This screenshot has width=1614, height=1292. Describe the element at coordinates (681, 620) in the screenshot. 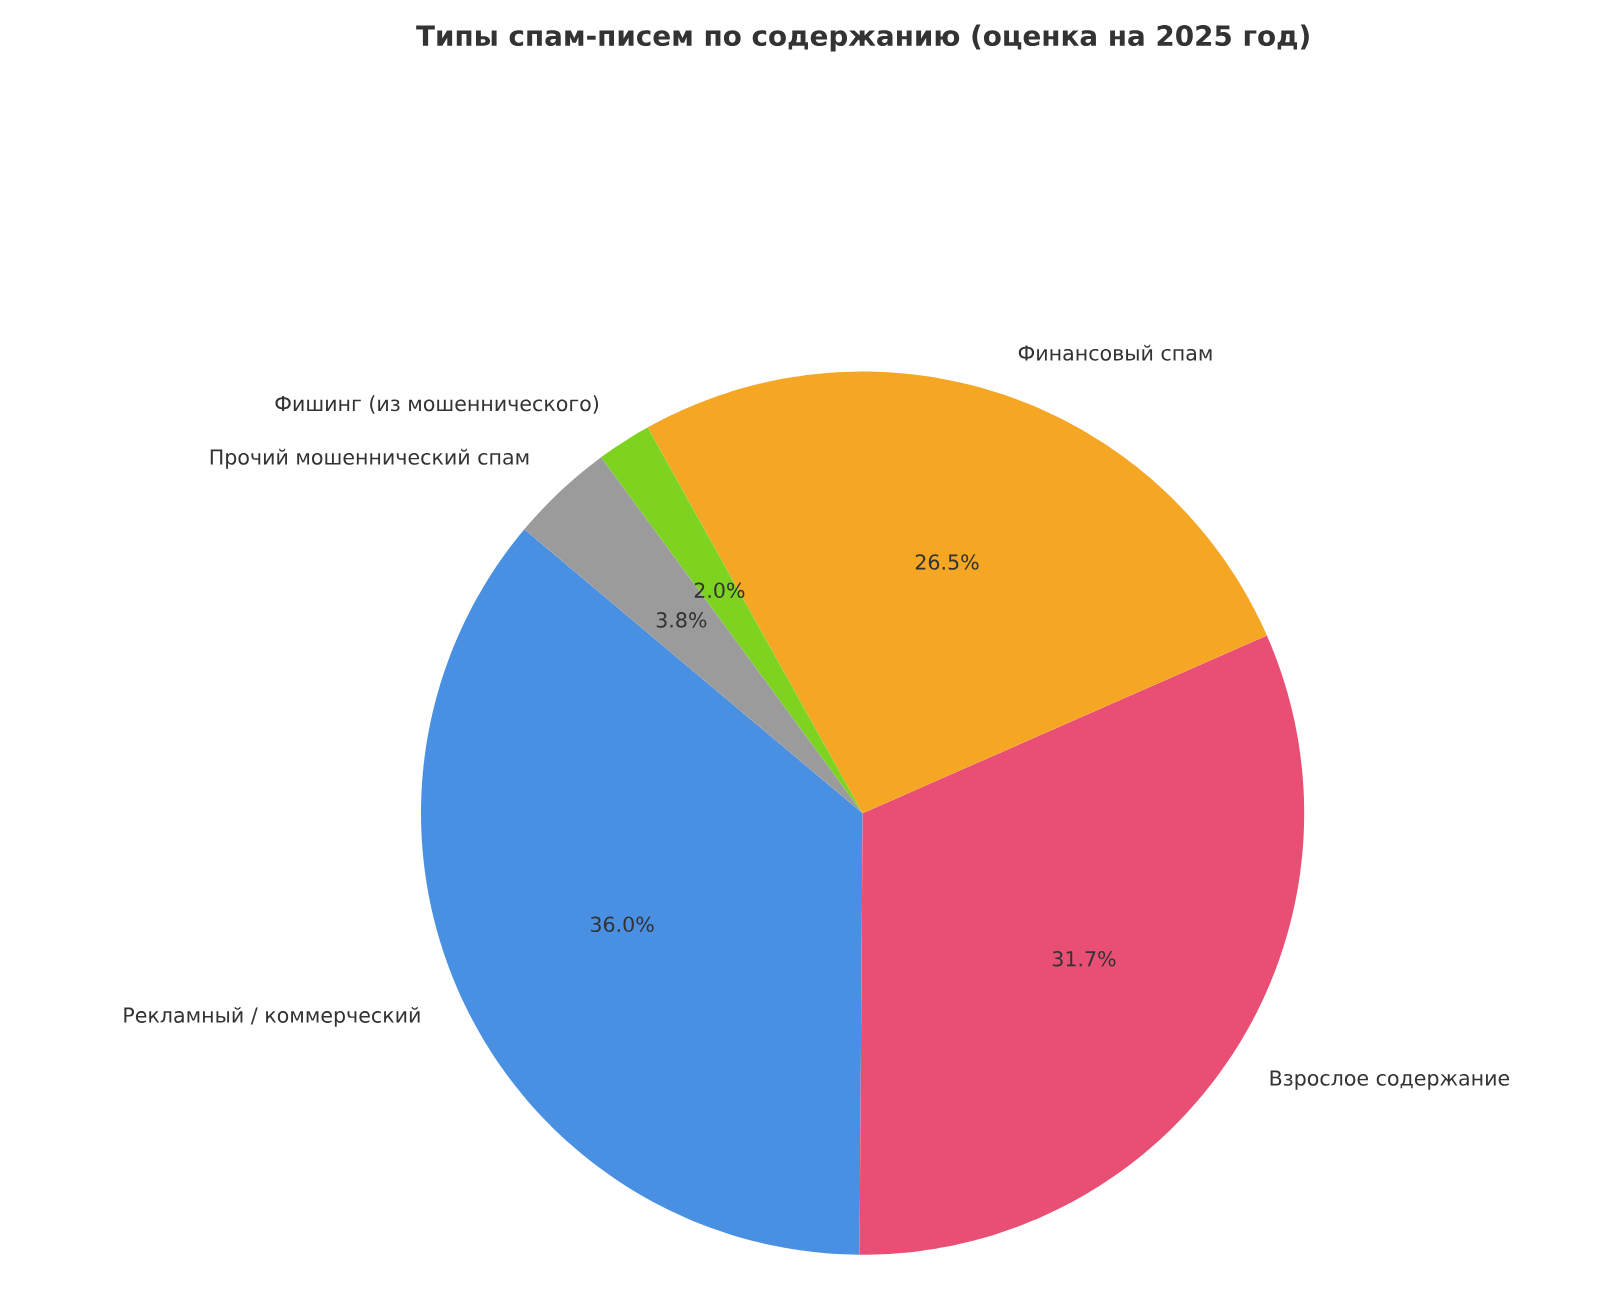

I see `data-label: 3.8%` at that location.